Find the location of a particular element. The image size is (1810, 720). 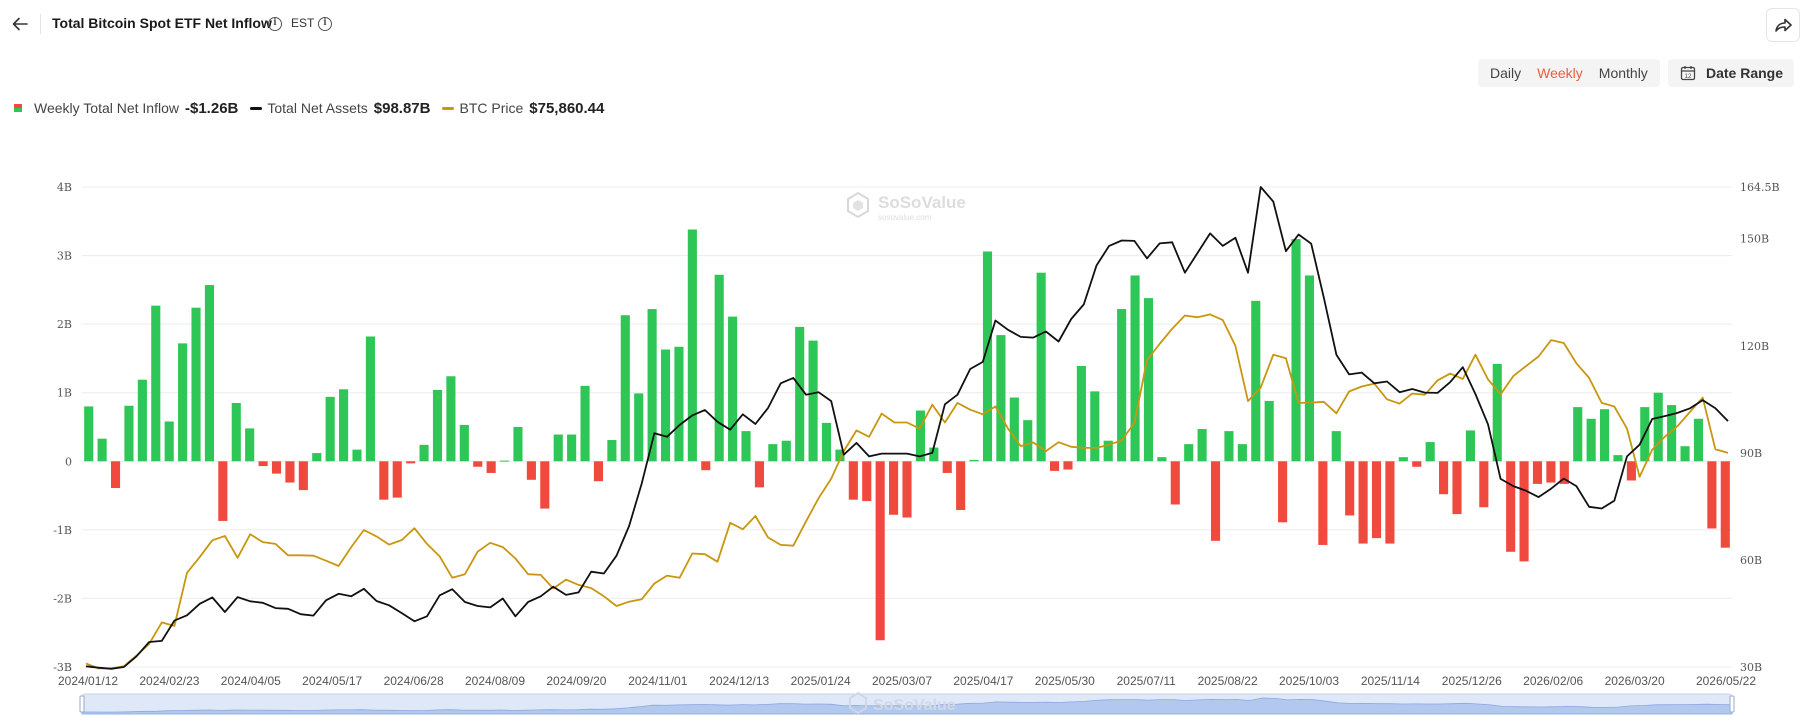

info-icon: i is located at coordinates (275, 24).